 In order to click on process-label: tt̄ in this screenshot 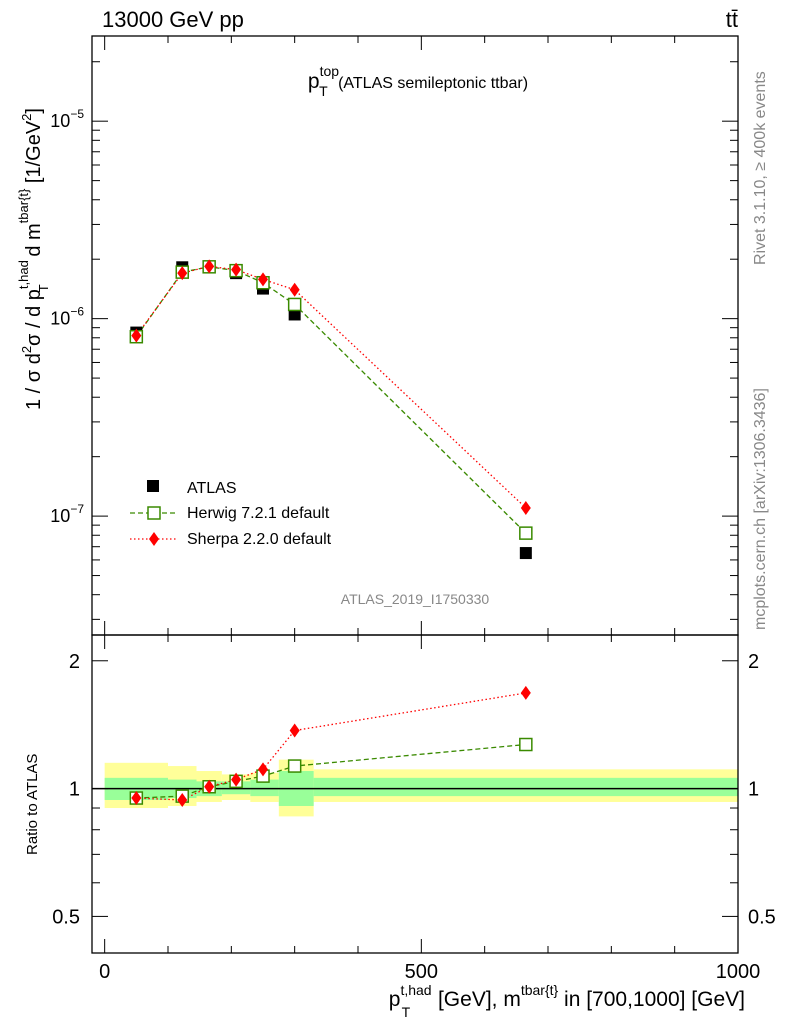, I will do `click(732, 19)`.